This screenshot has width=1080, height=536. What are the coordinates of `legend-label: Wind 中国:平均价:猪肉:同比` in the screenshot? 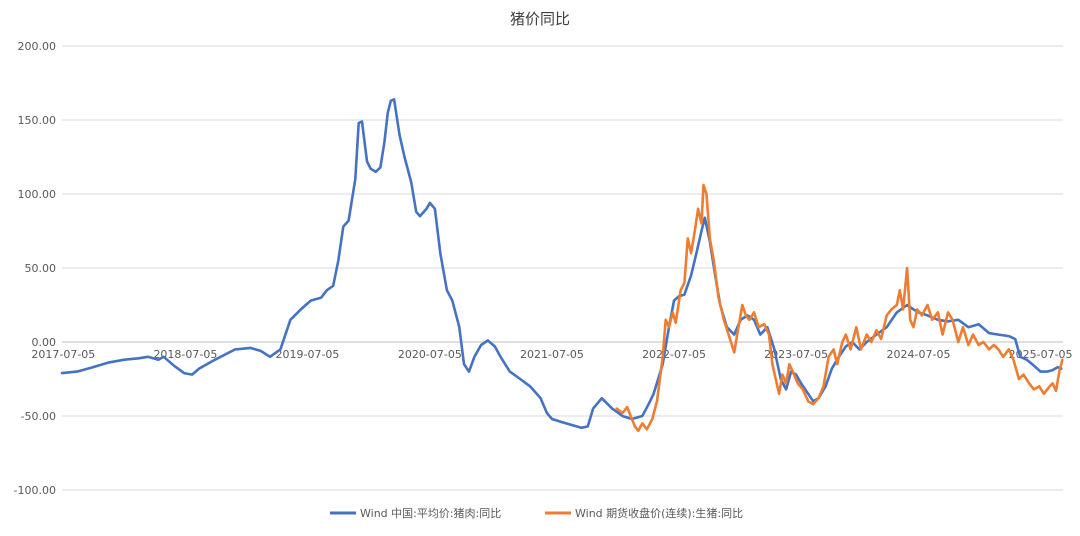 It's located at (430, 513).